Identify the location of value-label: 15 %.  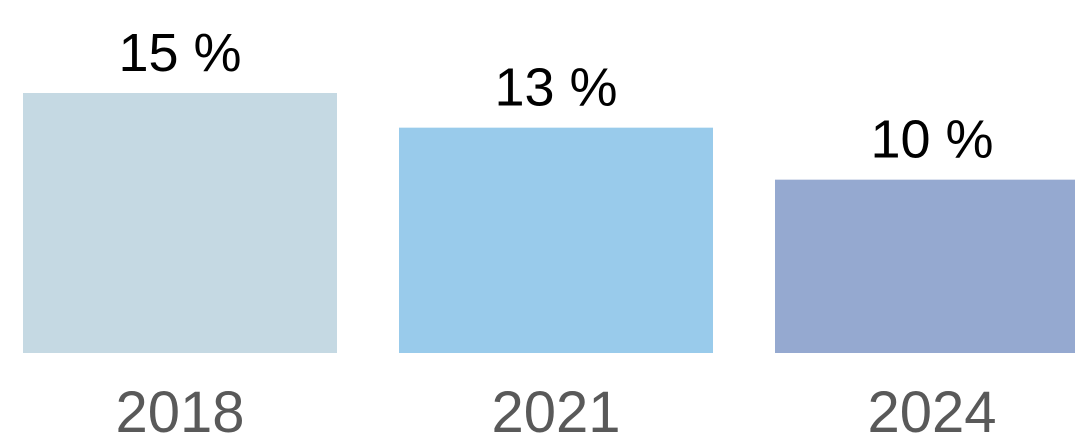
(179, 53).